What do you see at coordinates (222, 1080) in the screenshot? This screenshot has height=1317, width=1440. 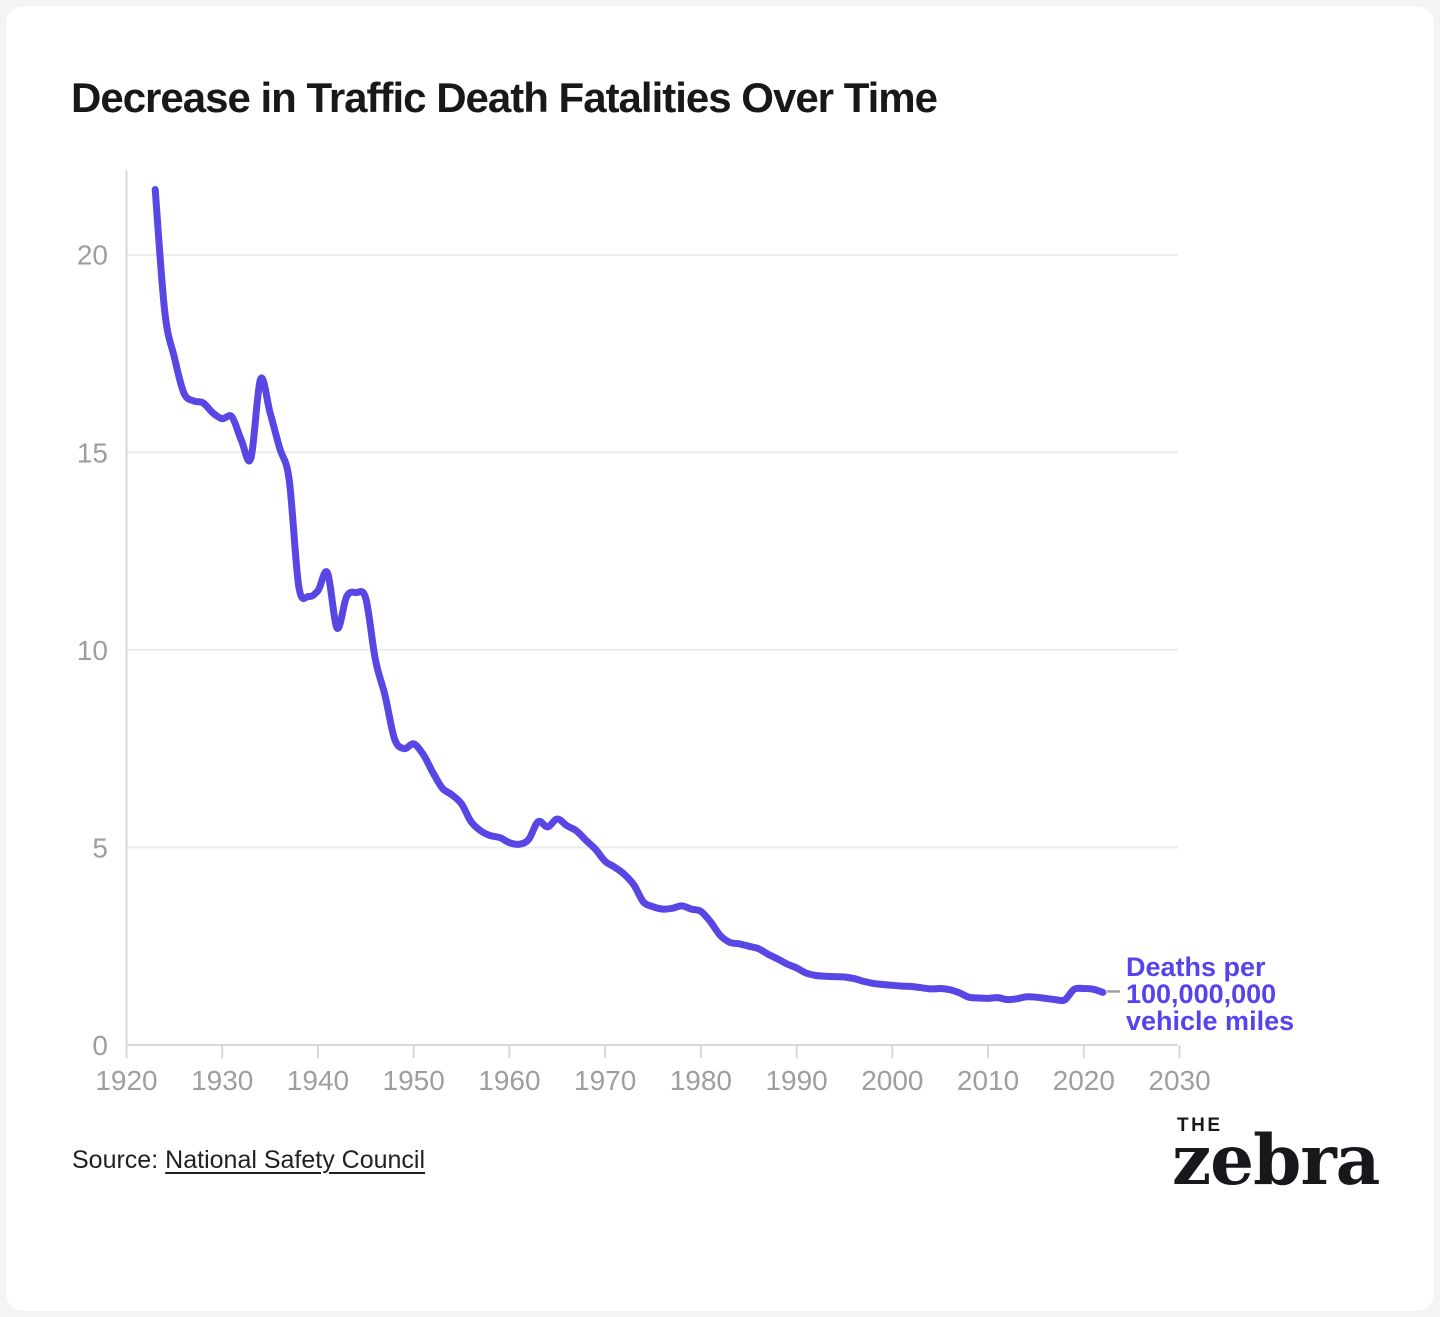 I see `x-tick-label: 1930` at bounding box center [222, 1080].